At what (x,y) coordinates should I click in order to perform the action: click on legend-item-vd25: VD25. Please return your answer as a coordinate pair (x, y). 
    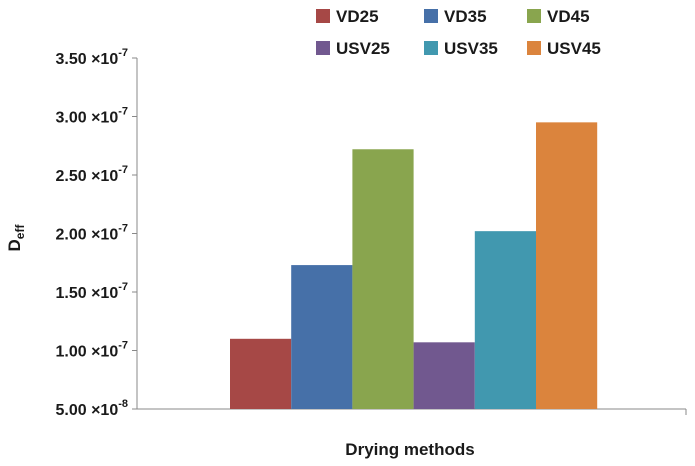
    Looking at the image, I should click on (347, 16).